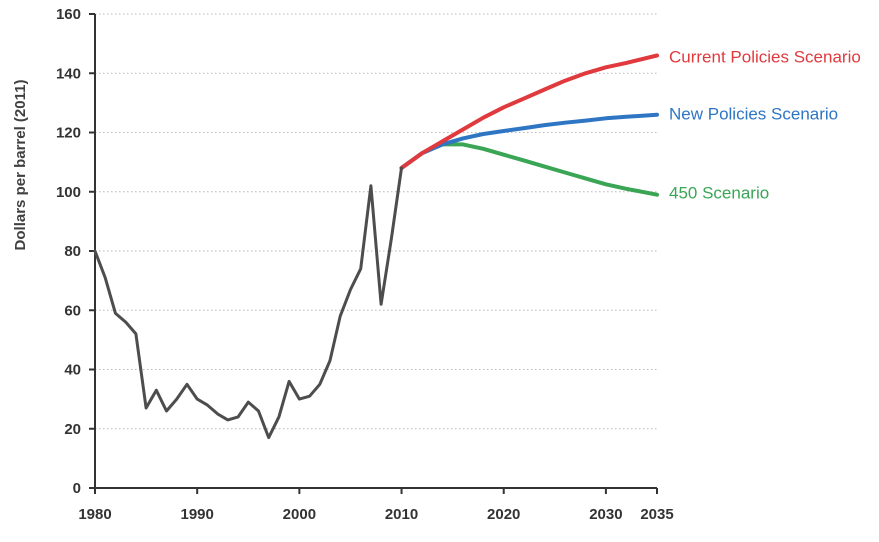  I want to click on y-tick-label-140: 140, so click(68, 73).